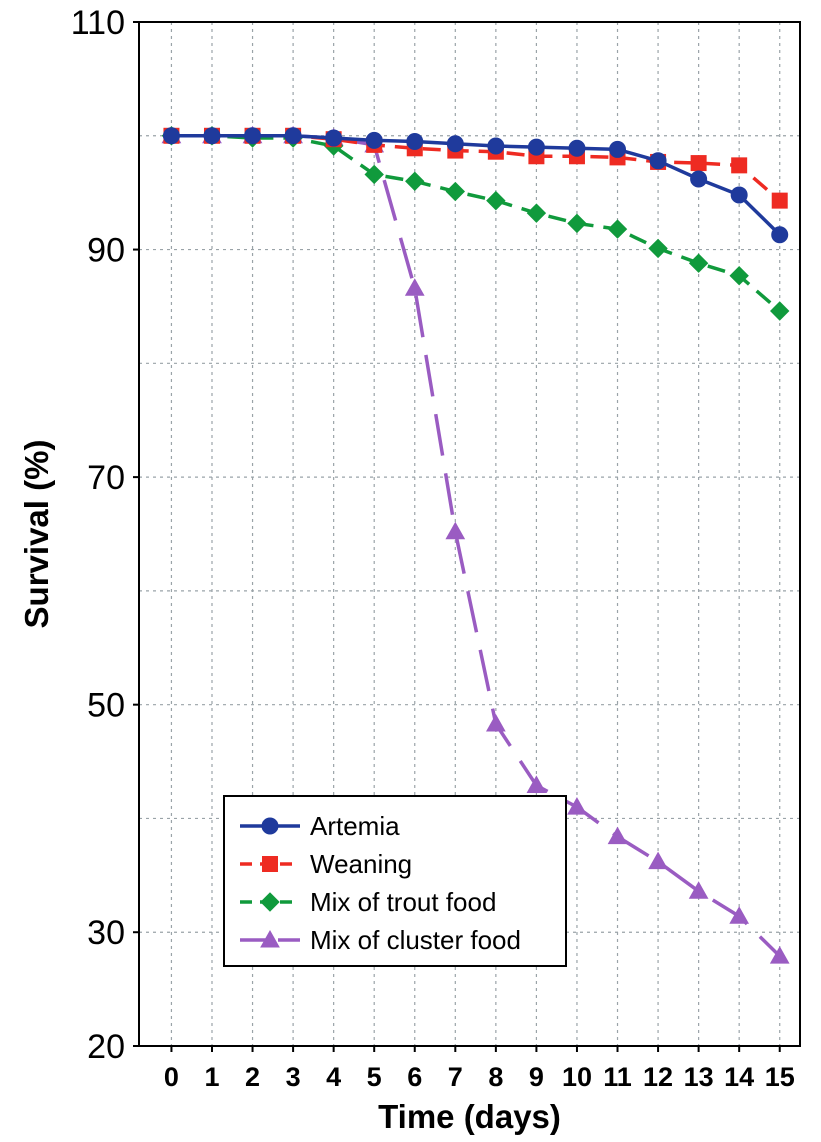 This screenshot has width=821, height=1142. I want to click on y-tick-label: 50, so click(106, 706).